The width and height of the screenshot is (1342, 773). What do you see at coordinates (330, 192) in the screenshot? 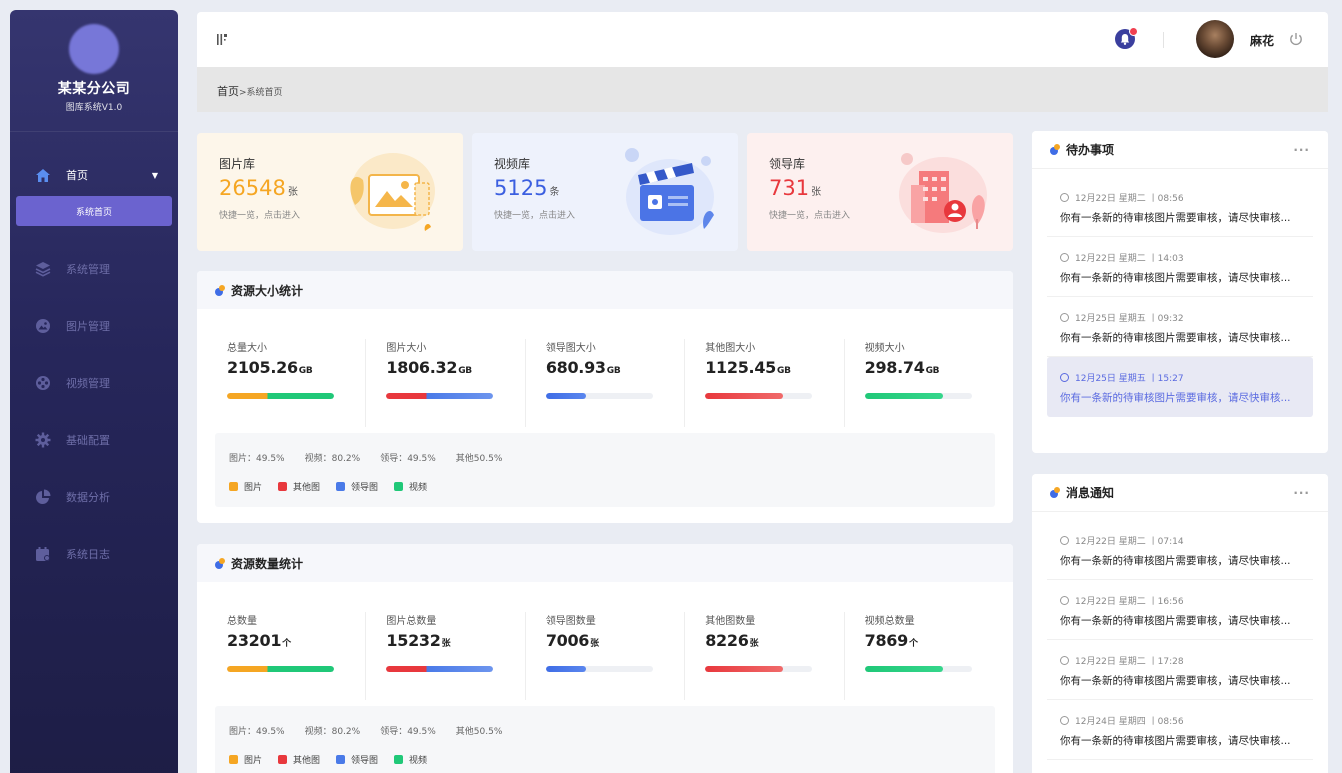
I see `image-library-card: 图片库 26548 张 快捷一览，点击进入` at bounding box center [330, 192].